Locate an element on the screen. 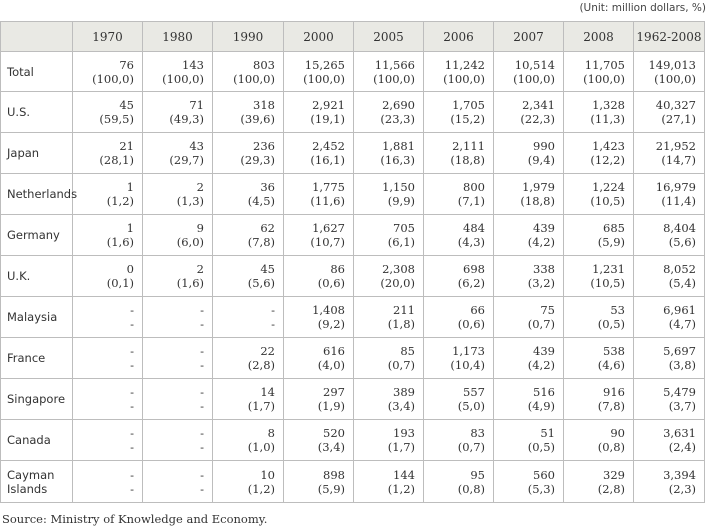  amount-value: 53 is located at coordinates (617, 310).